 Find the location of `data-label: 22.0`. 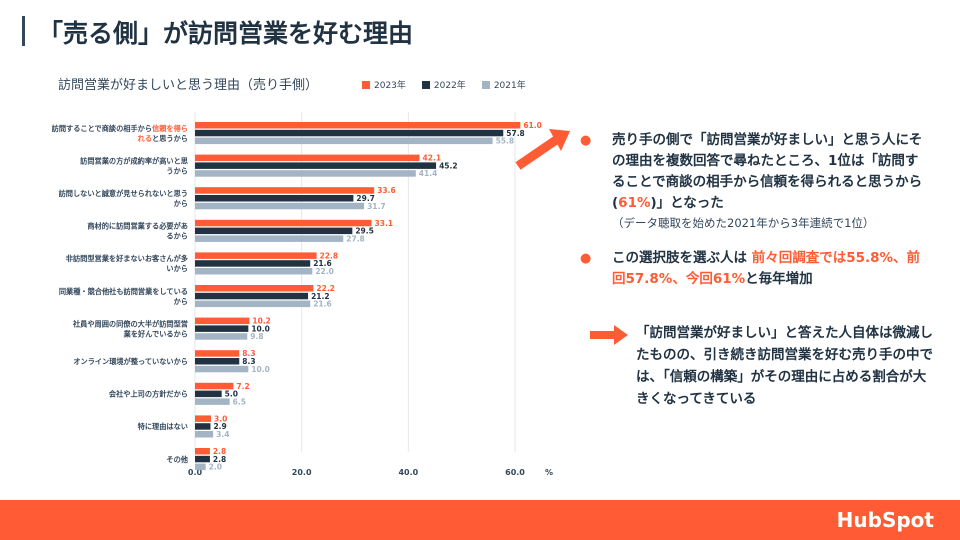

data-label: 22.0 is located at coordinates (324, 271).